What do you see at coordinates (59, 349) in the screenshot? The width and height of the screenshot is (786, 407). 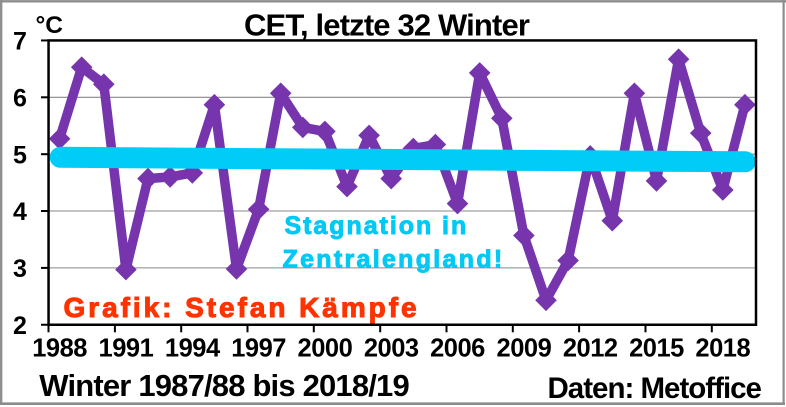 I see `svg-text: 1988` at bounding box center [59, 349].